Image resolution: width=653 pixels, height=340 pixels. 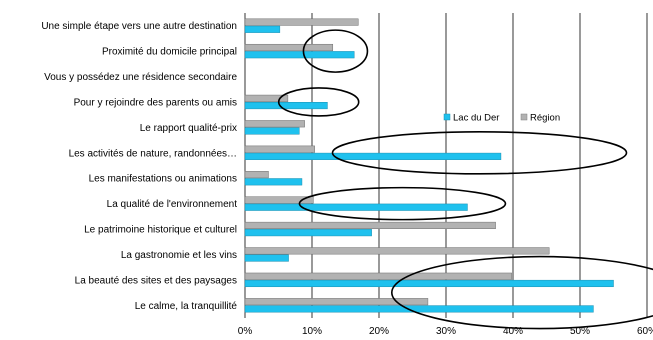 What do you see at coordinates (524, 117) in the screenshot?
I see `legend-swatch-region` at bounding box center [524, 117].